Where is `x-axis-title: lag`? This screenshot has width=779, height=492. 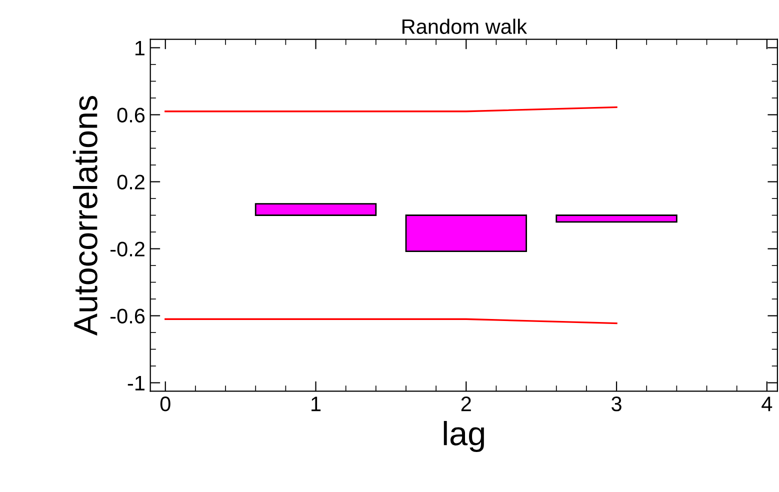 x-axis-title: lag is located at coordinates (464, 436).